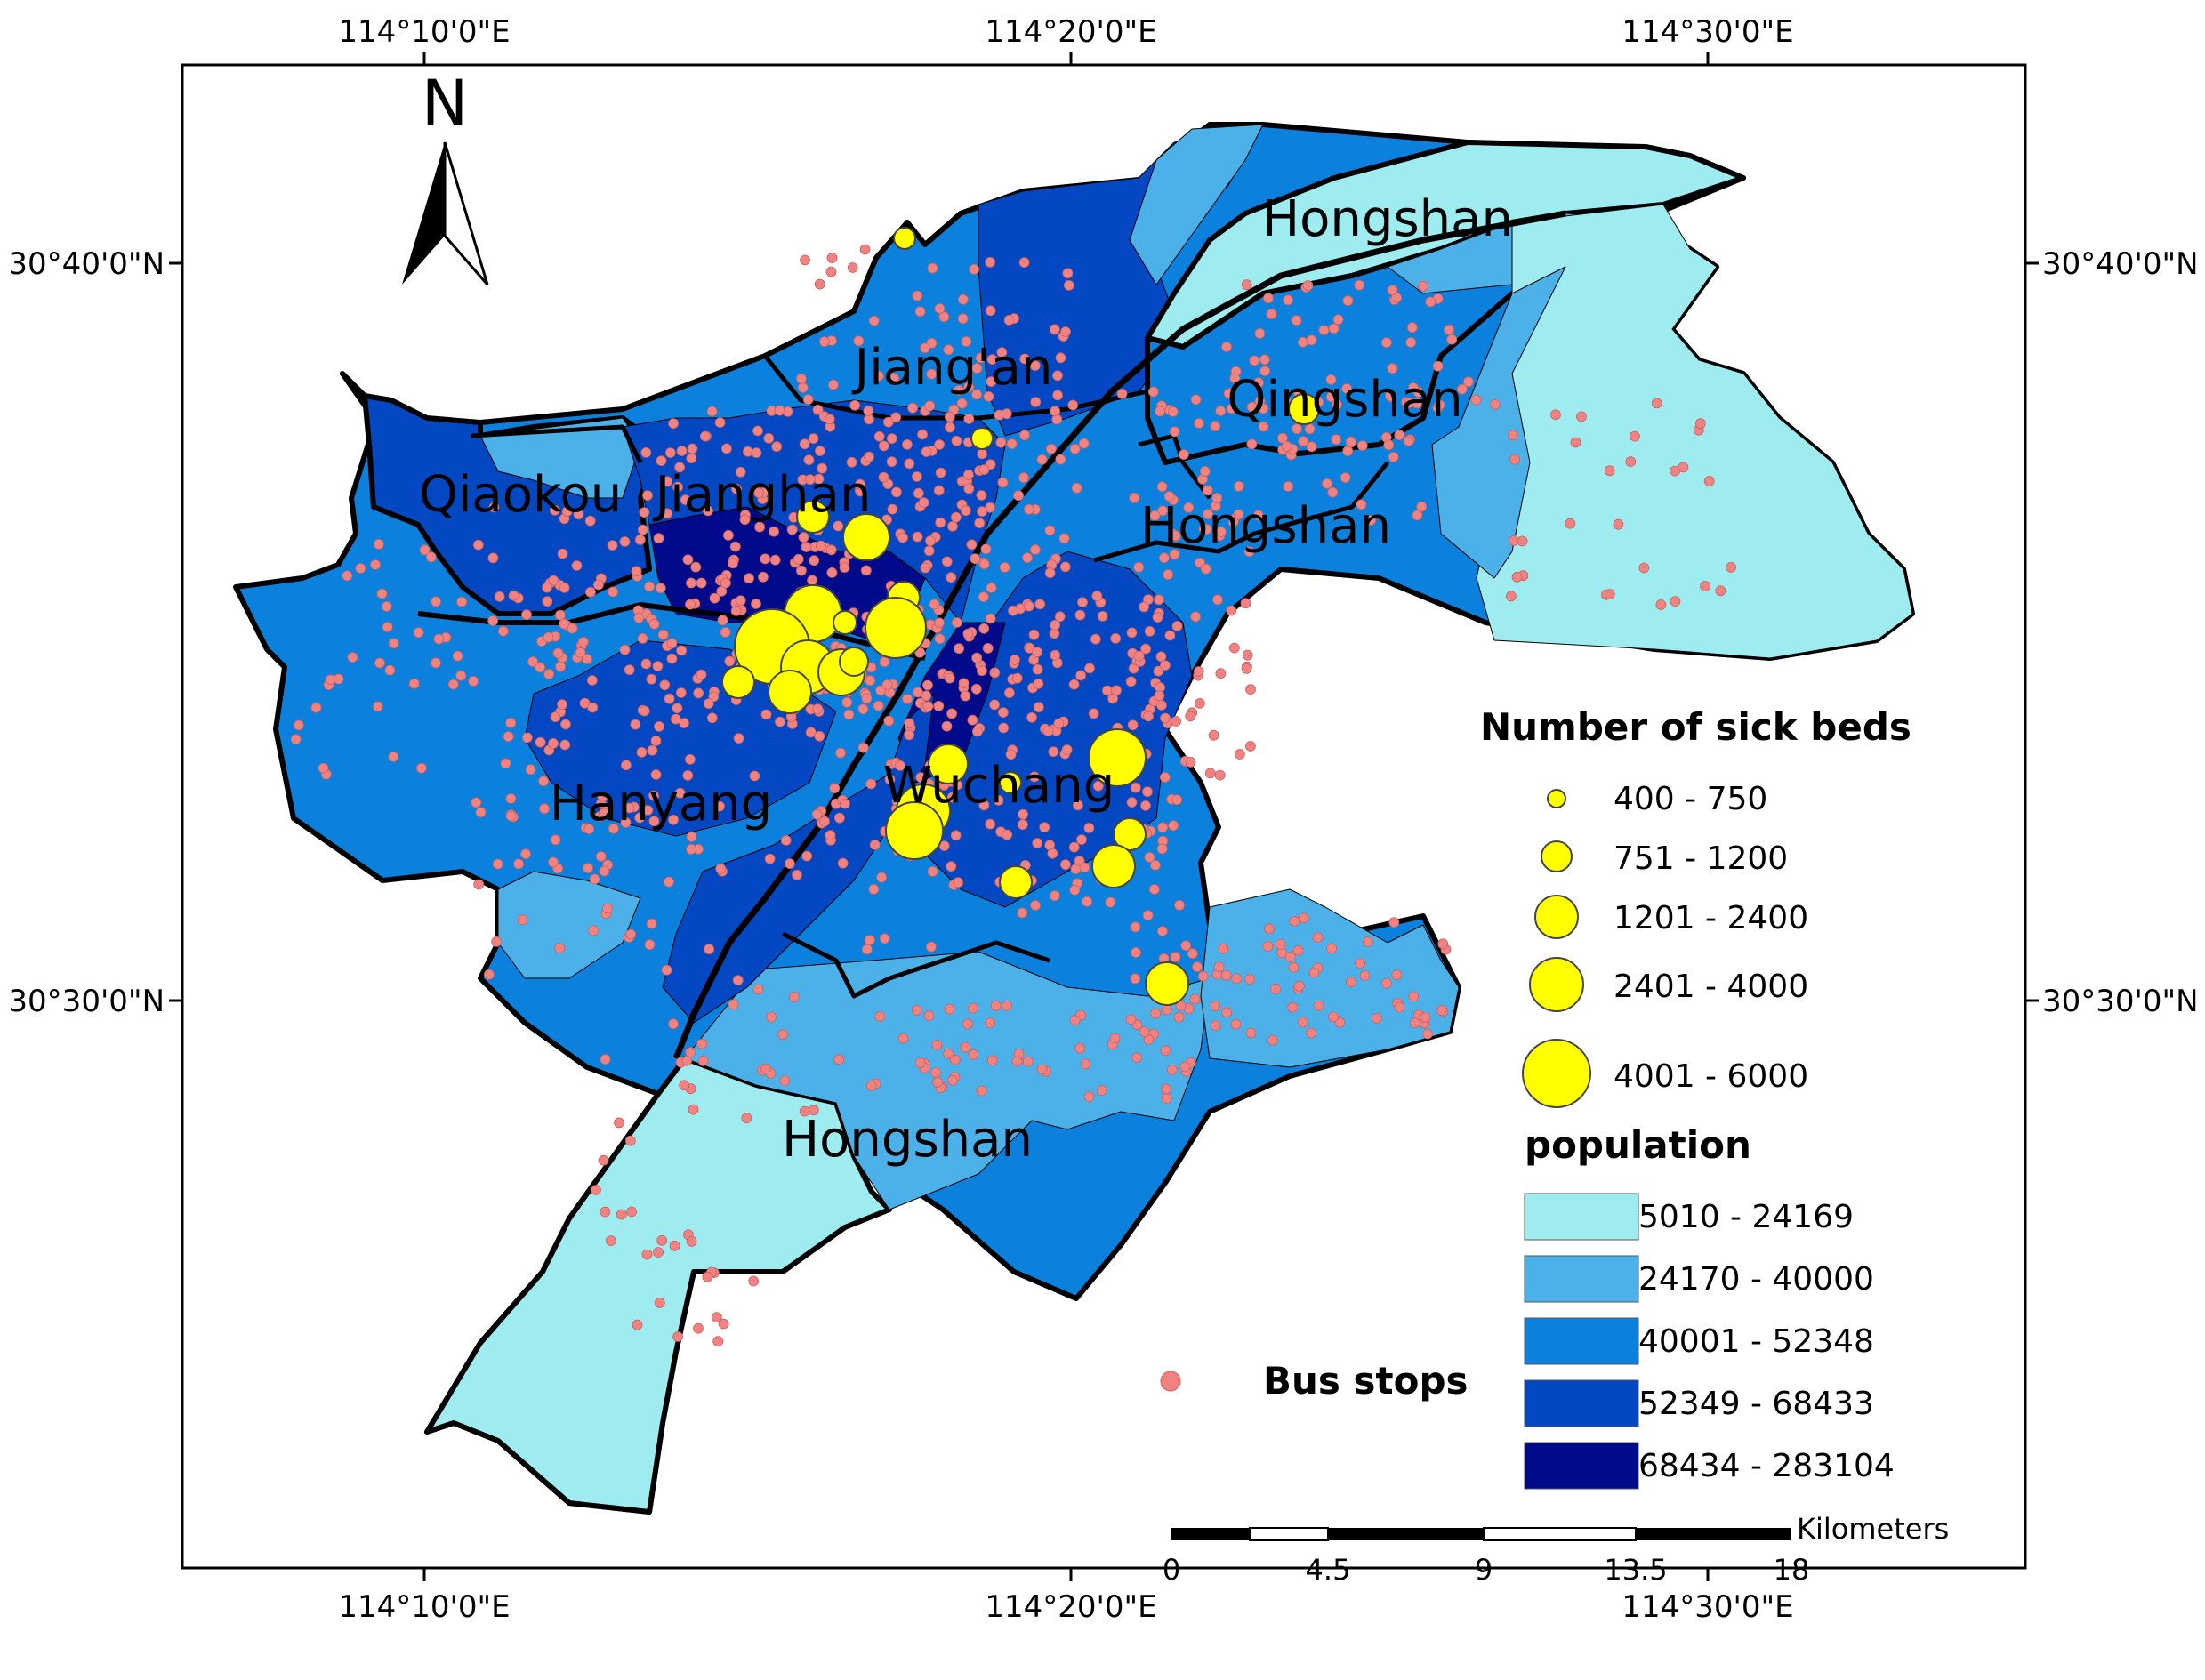 The width and height of the screenshot is (2205, 1680). Describe the element at coordinates (1756, 1404) in the screenshot. I see `legend-population-label-4: 52349 - 68433` at that location.